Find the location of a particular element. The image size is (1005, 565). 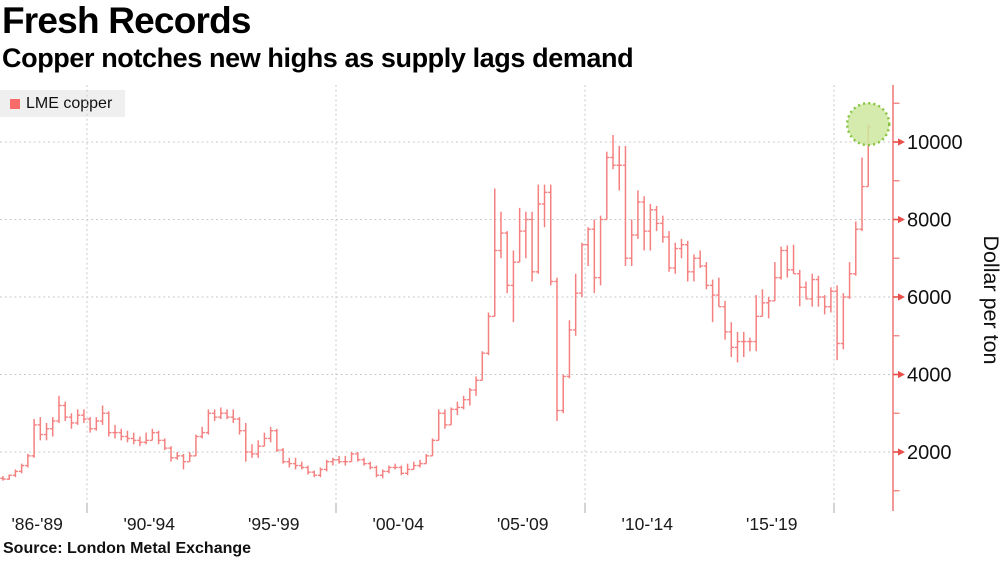

y-tick-label: 8000 is located at coordinates (929, 221).